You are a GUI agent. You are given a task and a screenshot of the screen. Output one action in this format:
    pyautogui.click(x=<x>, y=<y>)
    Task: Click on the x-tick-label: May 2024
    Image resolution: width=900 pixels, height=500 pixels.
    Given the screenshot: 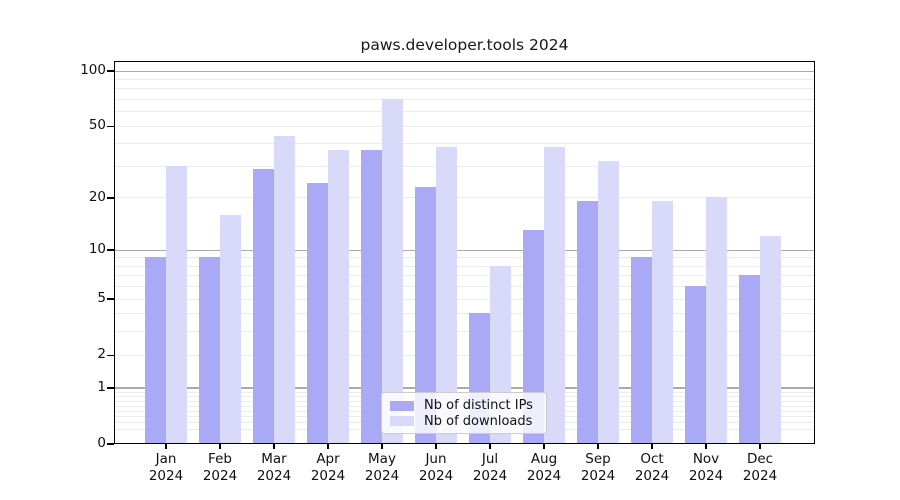 What is the action you would take?
    pyautogui.click(x=382, y=468)
    